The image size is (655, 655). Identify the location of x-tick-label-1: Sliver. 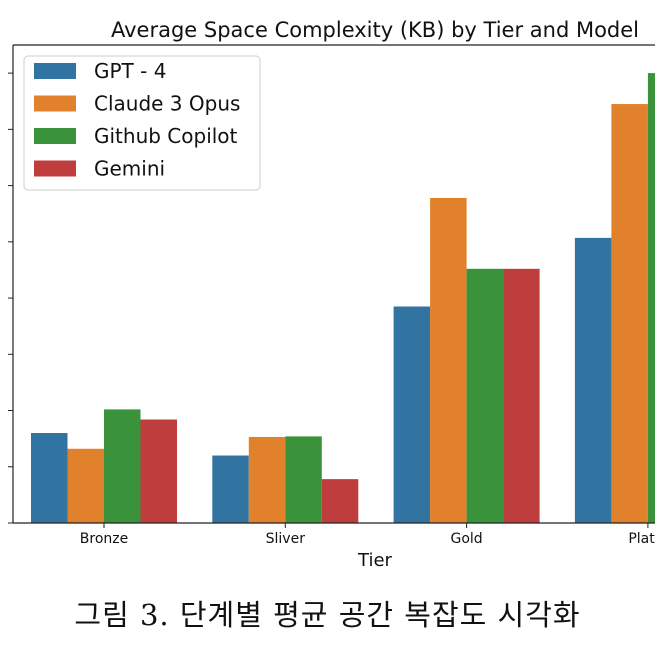
(286, 539).